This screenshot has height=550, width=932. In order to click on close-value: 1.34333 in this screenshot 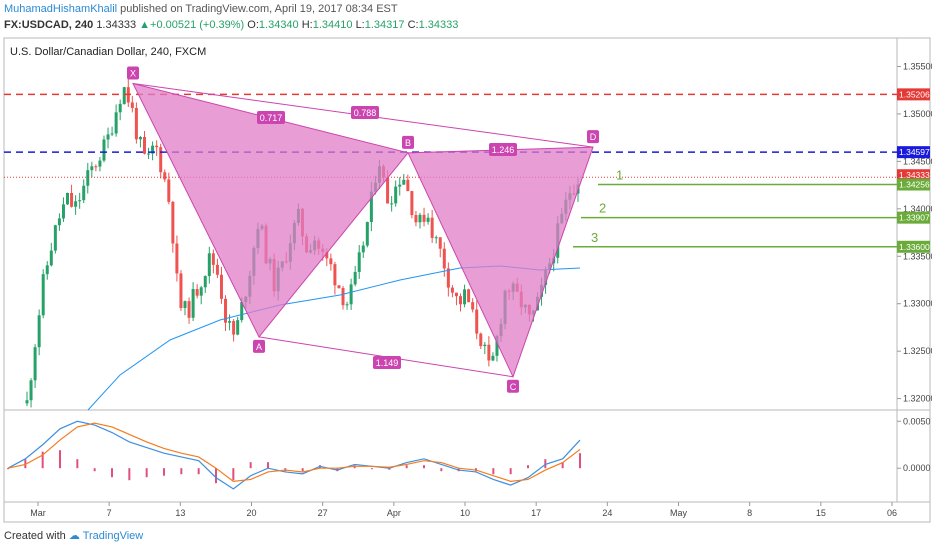, I will do `click(438, 25)`.